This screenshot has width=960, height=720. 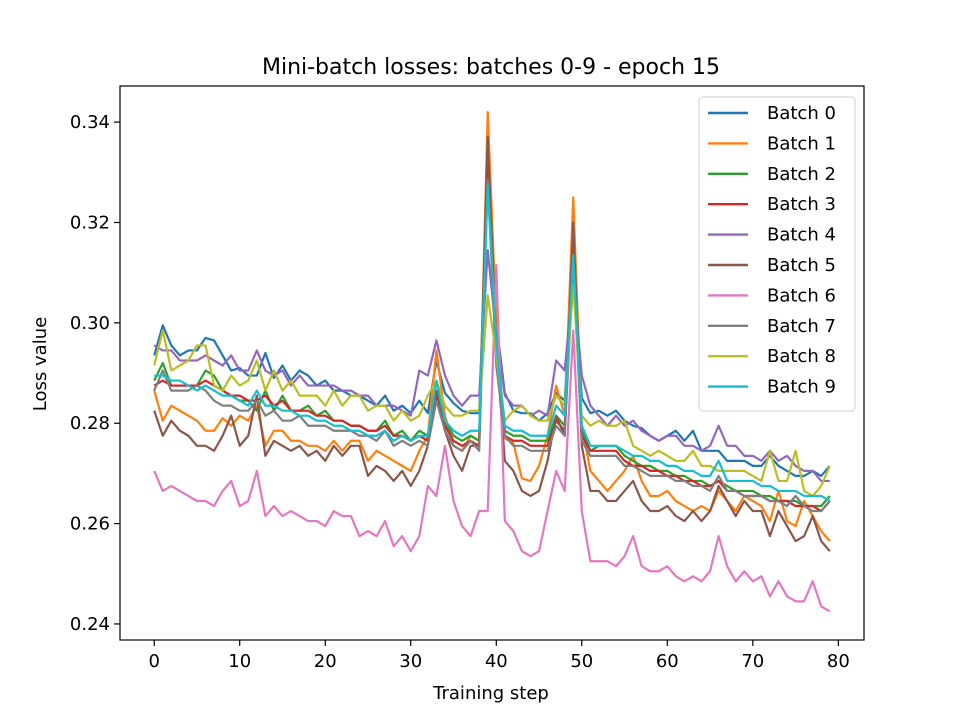 I want to click on legend-label: Batch 1, so click(x=801, y=143).